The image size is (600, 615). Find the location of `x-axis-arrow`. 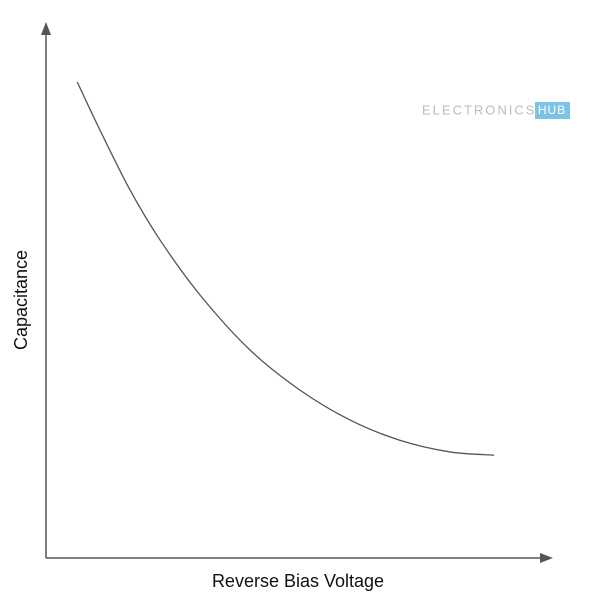

x-axis-arrow is located at coordinates (546, 558).